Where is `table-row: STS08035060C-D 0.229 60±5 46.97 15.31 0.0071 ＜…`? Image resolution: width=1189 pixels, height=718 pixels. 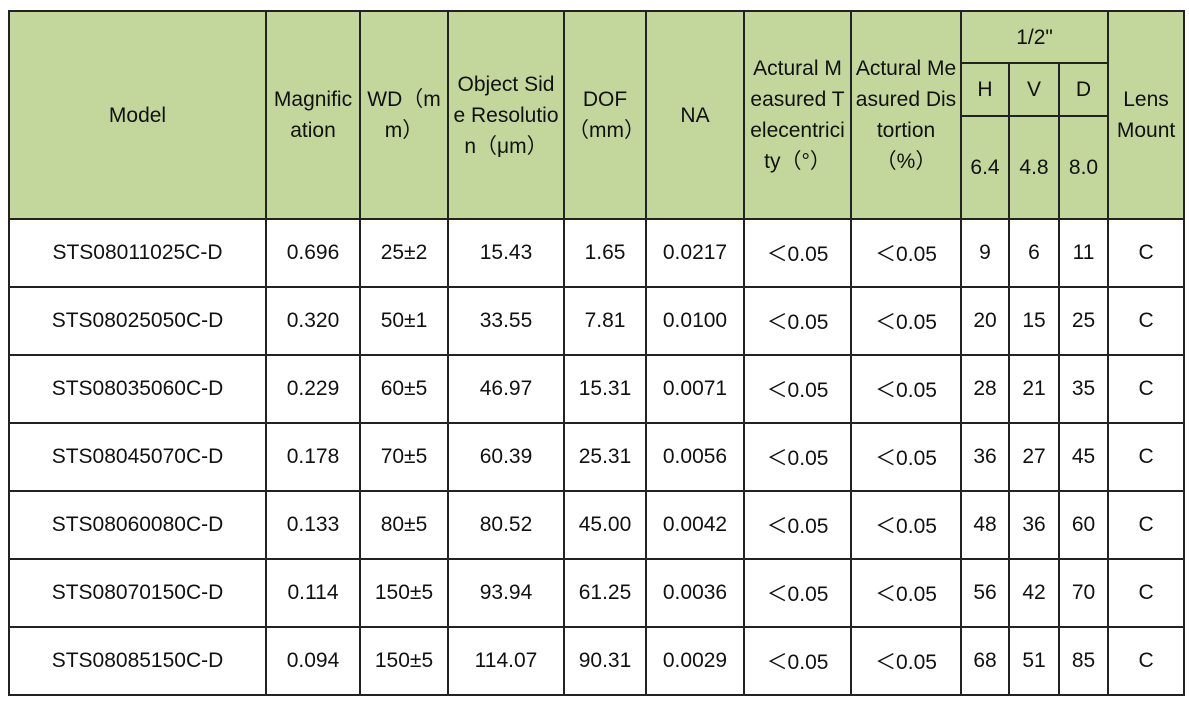 table-row: STS08035060C-D 0.229 60±5 46.97 15.31 0.0071 ＜… is located at coordinates (597, 389).